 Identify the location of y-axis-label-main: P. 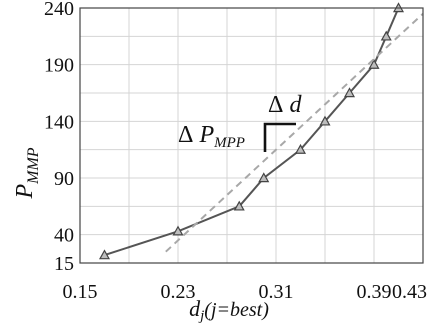
(25, 192).